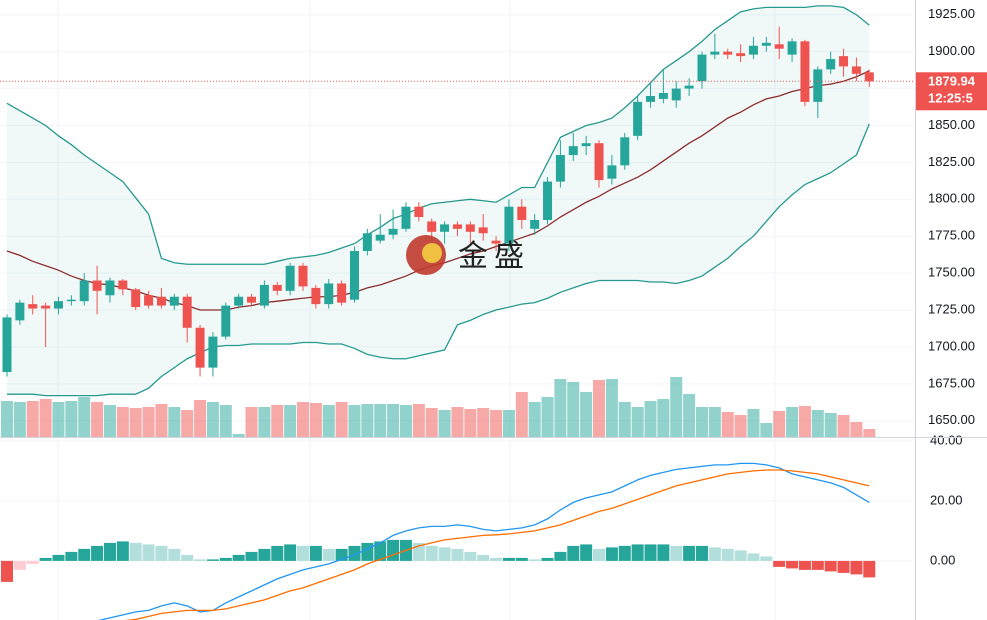  What do you see at coordinates (951, 308) in the screenshot?
I see `y-tick-label: 1725.00` at bounding box center [951, 308].